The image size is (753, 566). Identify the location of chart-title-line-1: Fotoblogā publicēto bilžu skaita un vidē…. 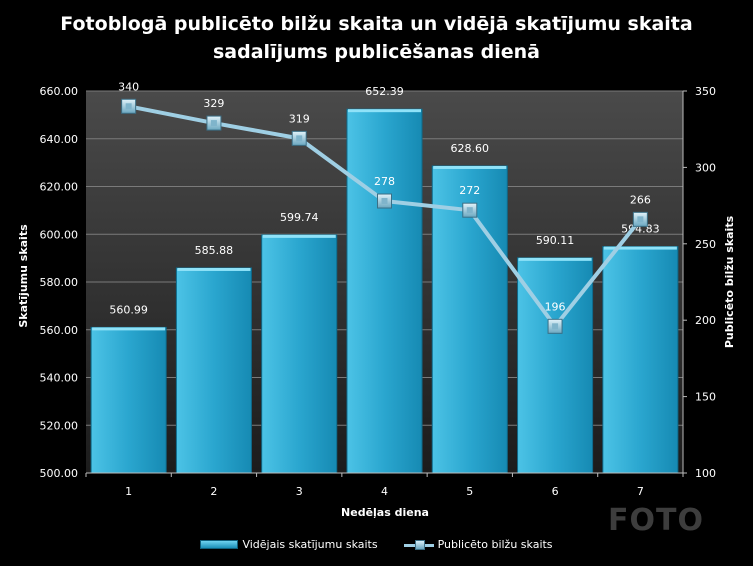
(376, 24).